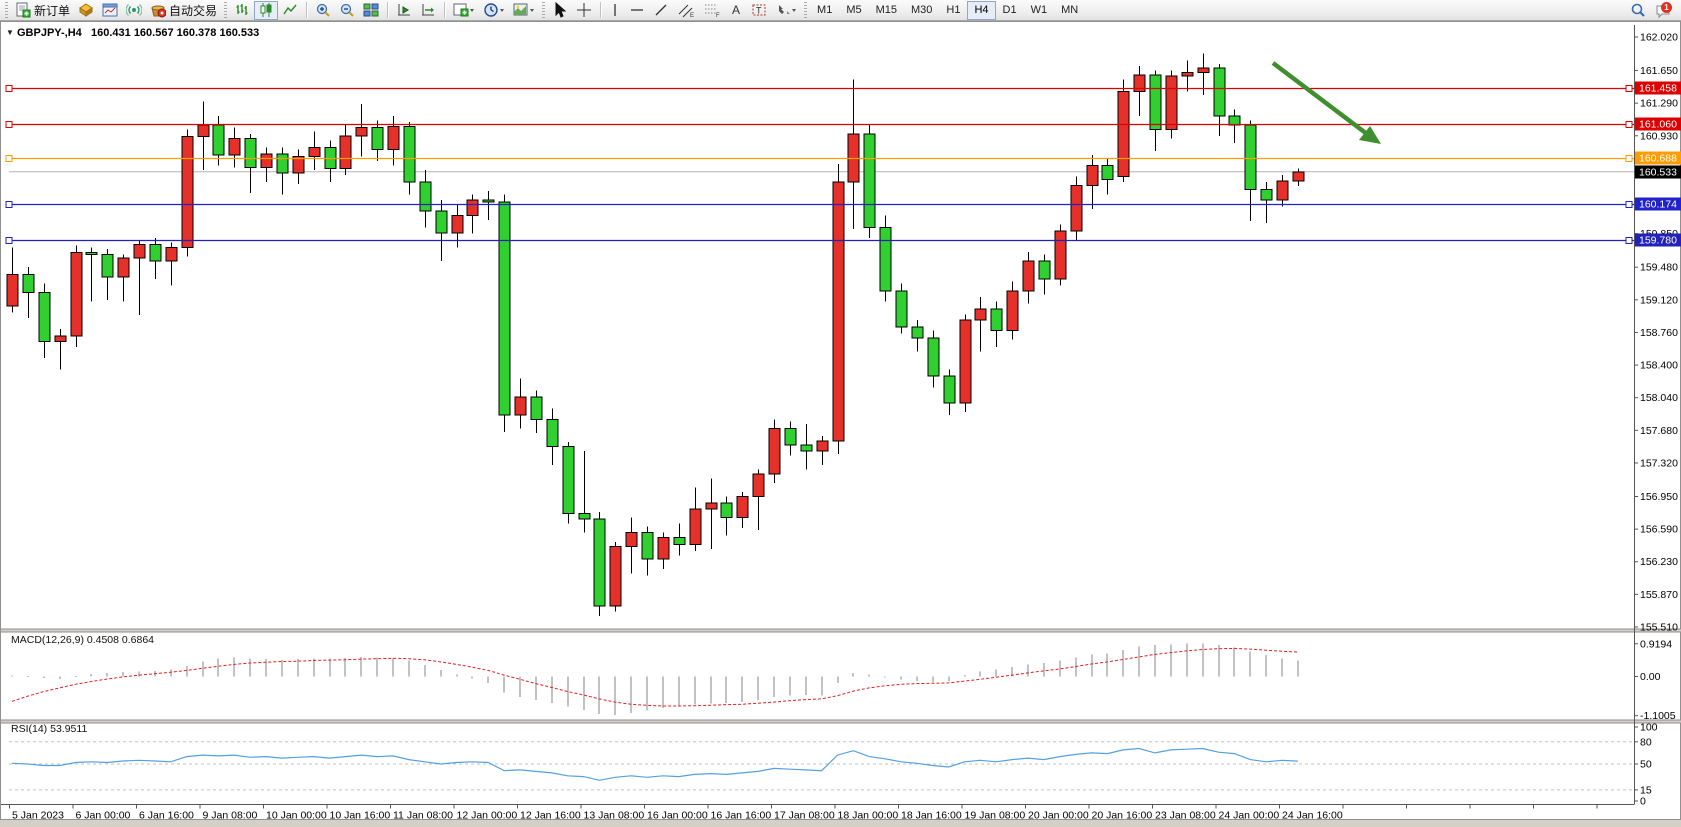 This screenshot has width=1681, height=827. Describe the element at coordinates (524, 10) in the screenshot. I see `templates-button` at that location.